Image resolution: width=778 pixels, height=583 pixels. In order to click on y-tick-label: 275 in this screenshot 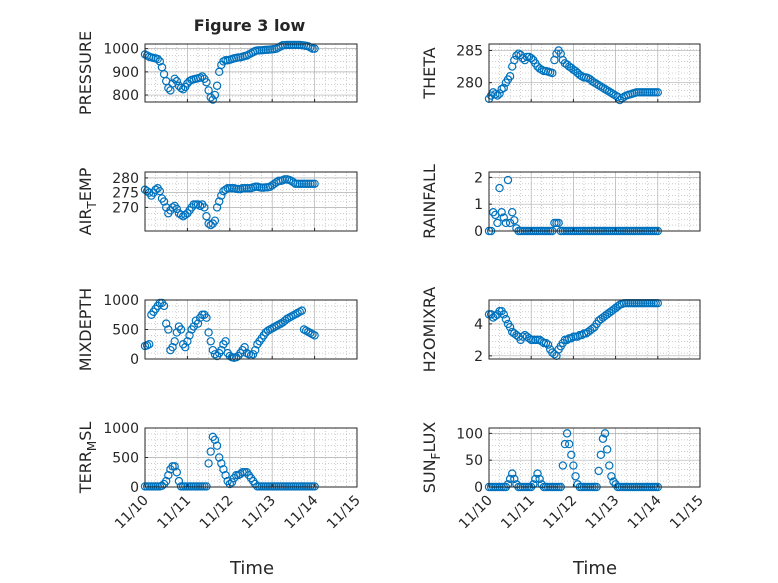, I will do `click(125, 194)`.